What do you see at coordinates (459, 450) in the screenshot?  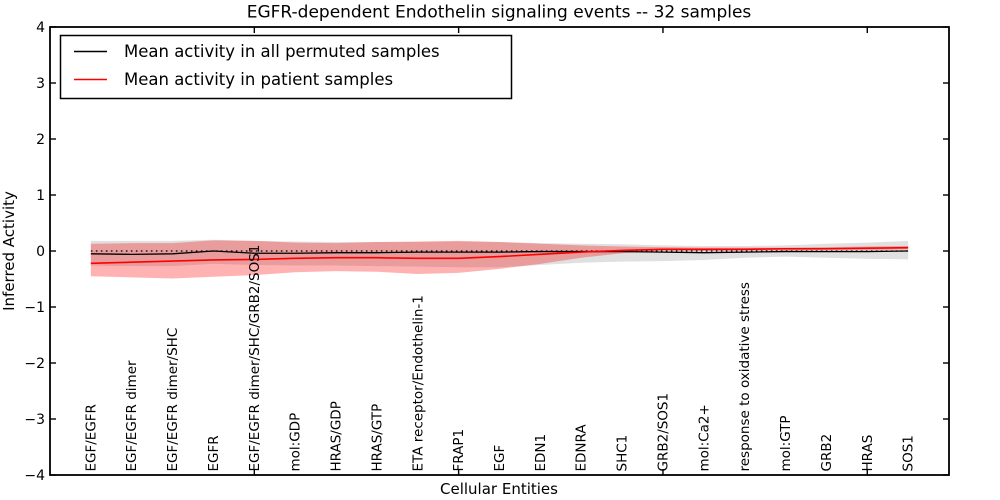 I see `x-category-label: FRAP1` at bounding box center [459, 450].